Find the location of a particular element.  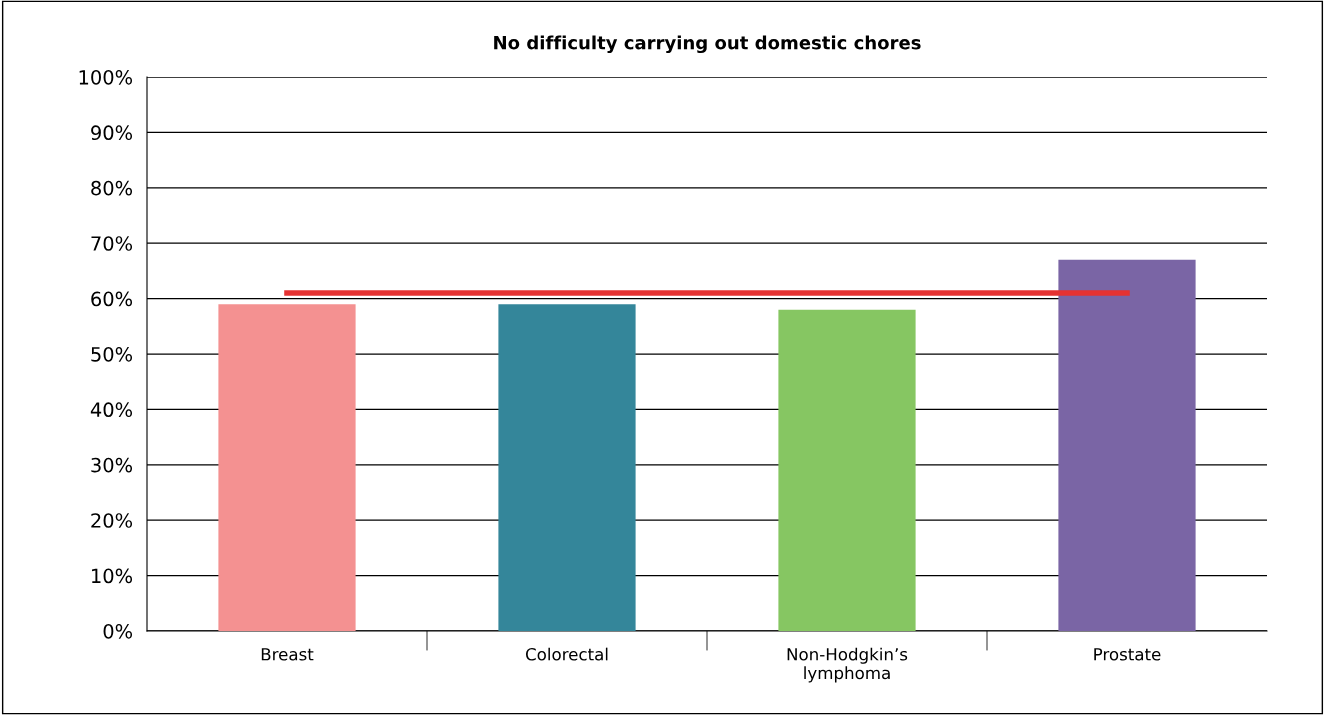

y-tick-label: 100% is located at coordinates (106, 77).